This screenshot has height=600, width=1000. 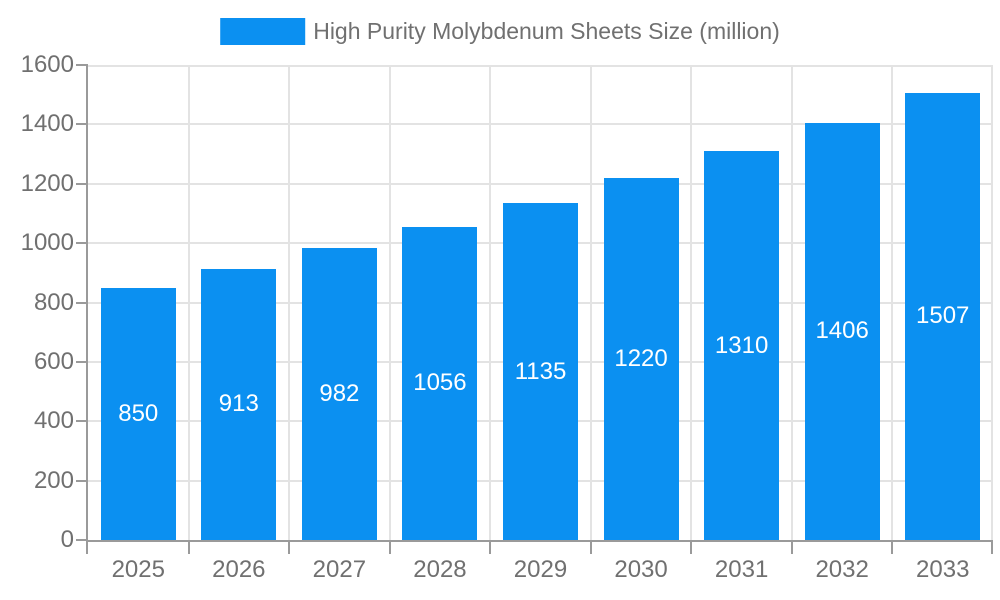 I want to click on bar: 1135, so click(x=540, y=371).